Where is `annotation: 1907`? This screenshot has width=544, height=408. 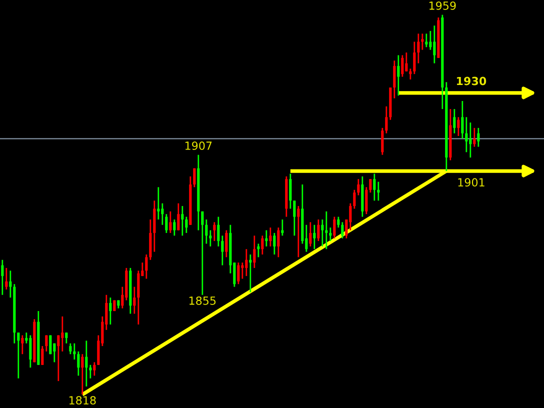 annotation: 1907 is located at coordinates (198, 146).